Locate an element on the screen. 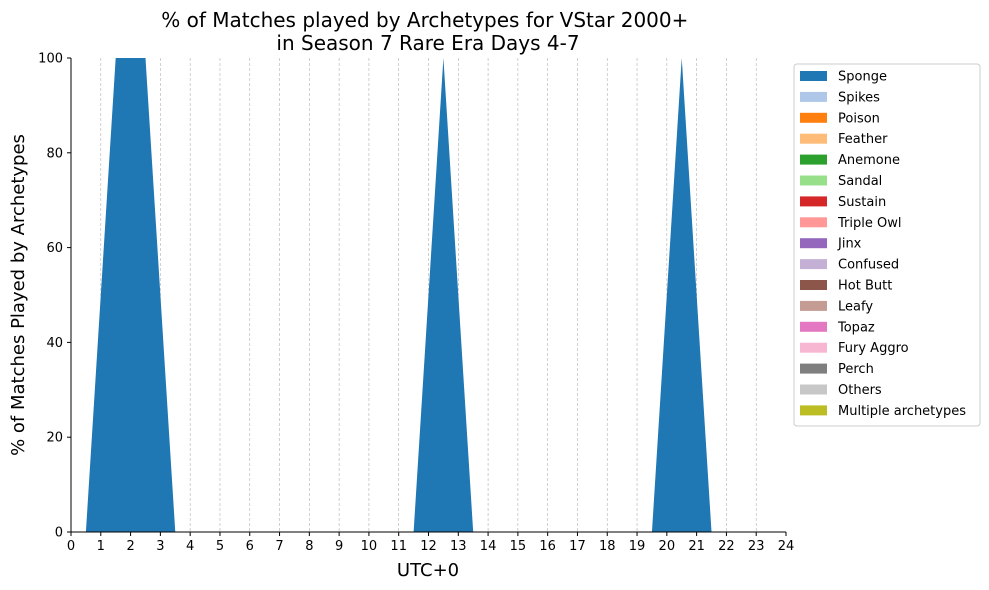 This screenshot has width=989, height=590. legend-label: Anemone is located at coordinates (869, 160).